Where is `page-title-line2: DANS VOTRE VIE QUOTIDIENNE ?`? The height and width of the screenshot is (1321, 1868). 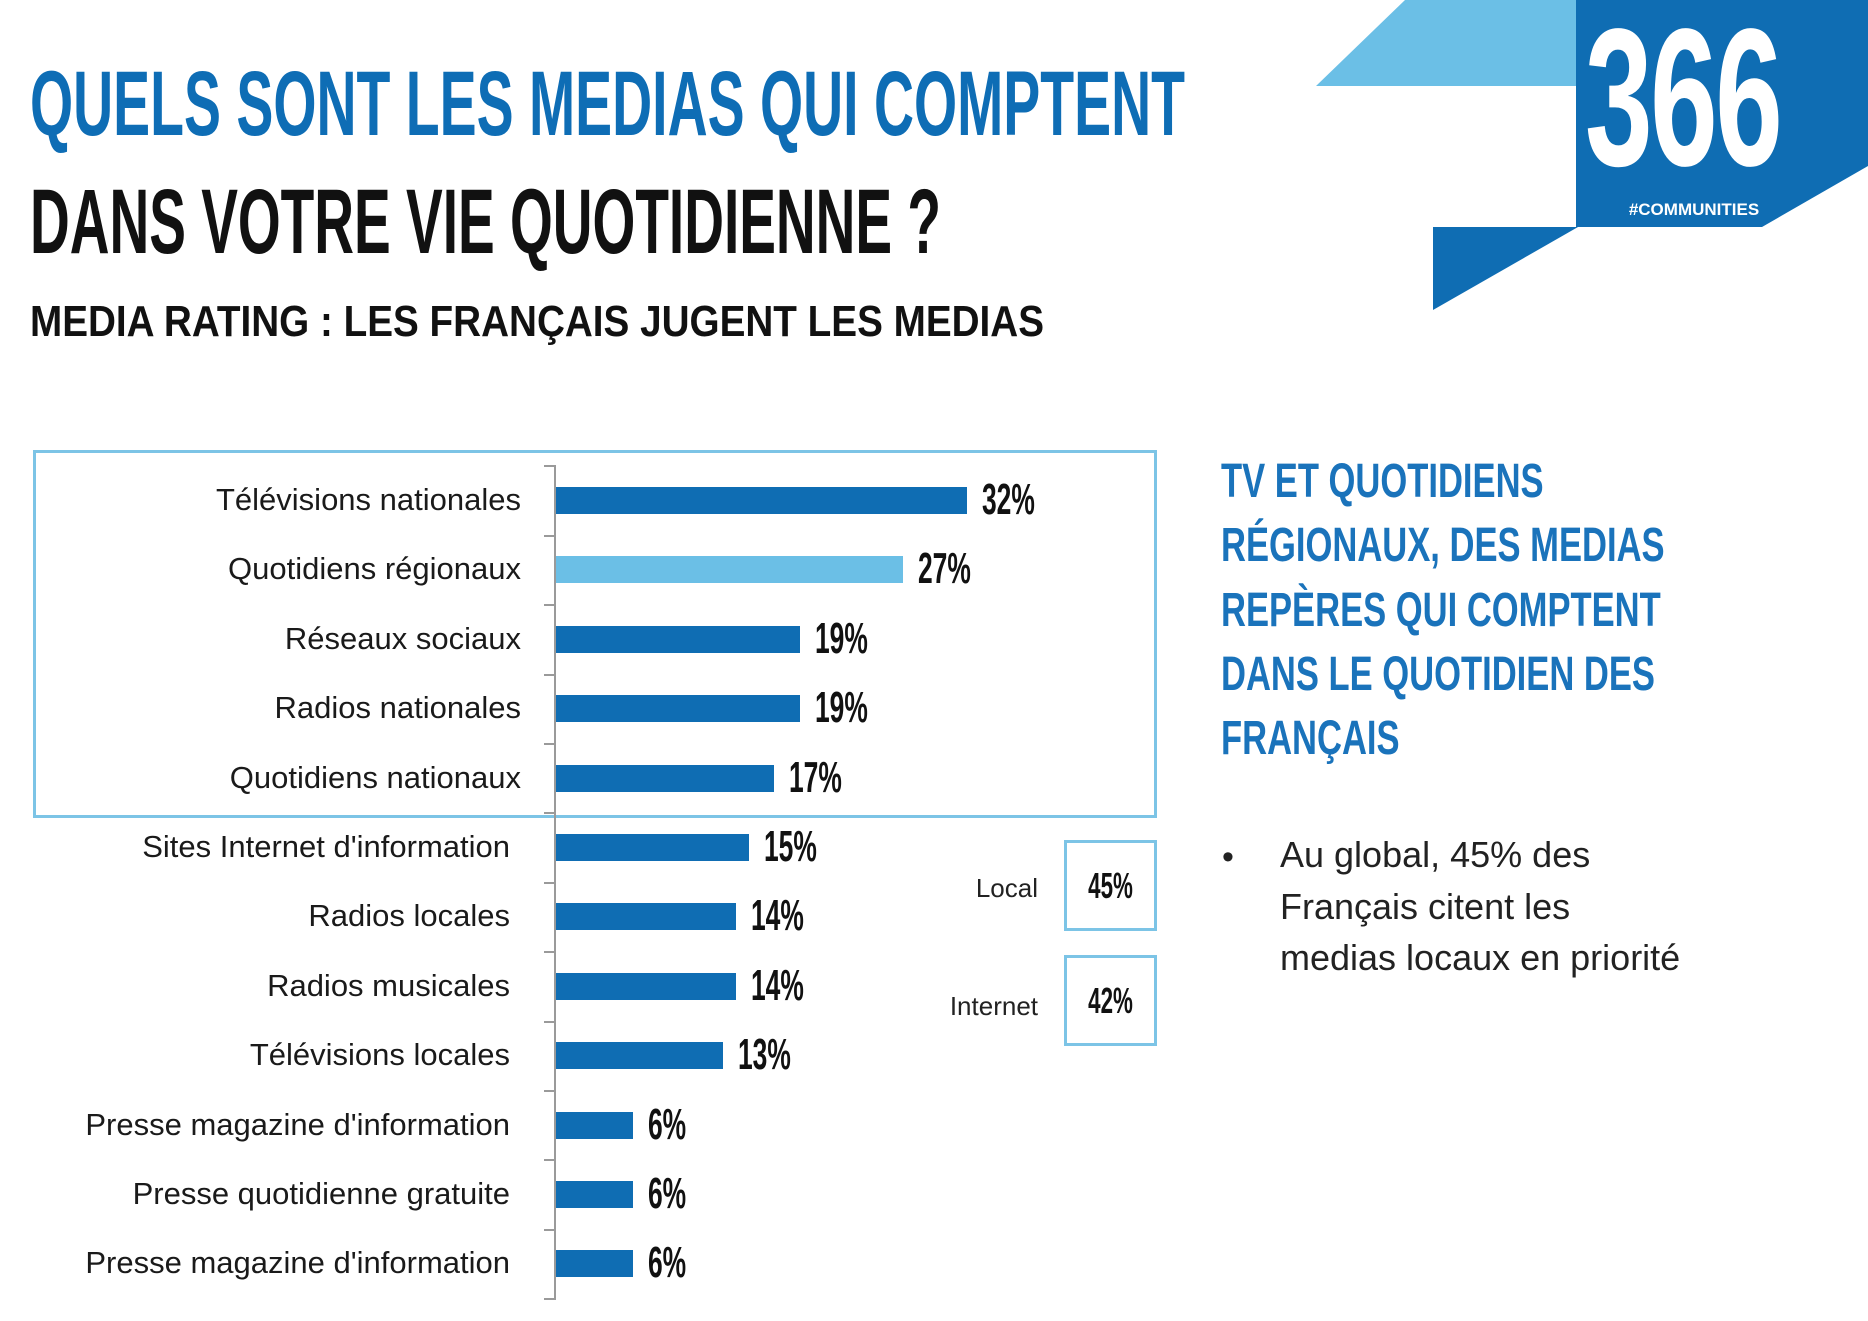 page-title-line2: DANS VOTRE VIE QUOTIDIENNE ? is located at coordinates (485, 222).